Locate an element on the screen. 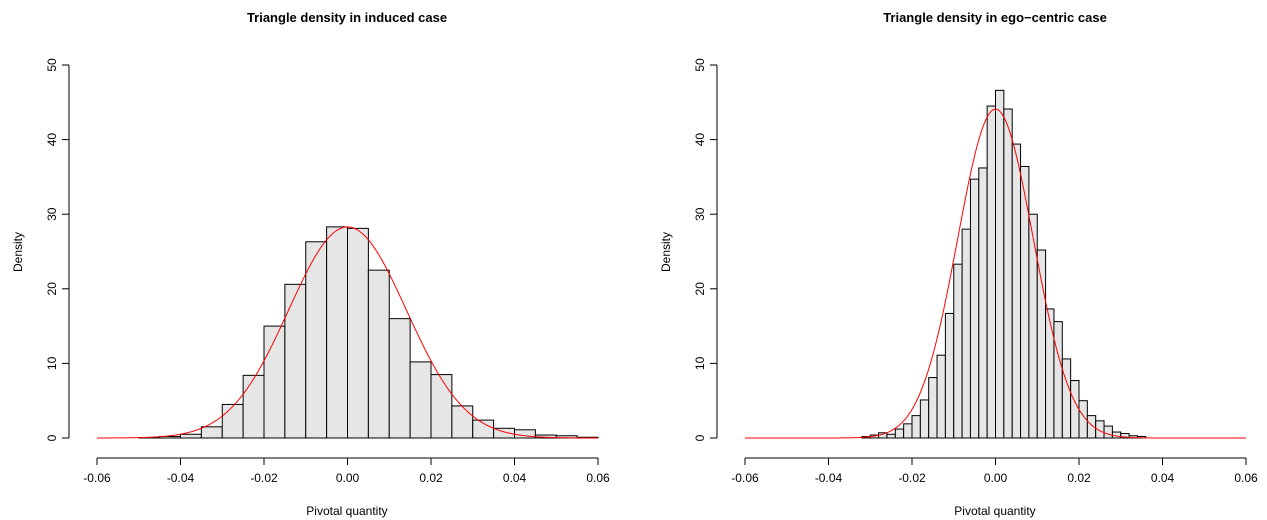 Image resolution: width=1267 pixels, height=520 pixels. ego-centric-y-axis: 0 10 20 30 40 50 is located at coordinates (705, 249).